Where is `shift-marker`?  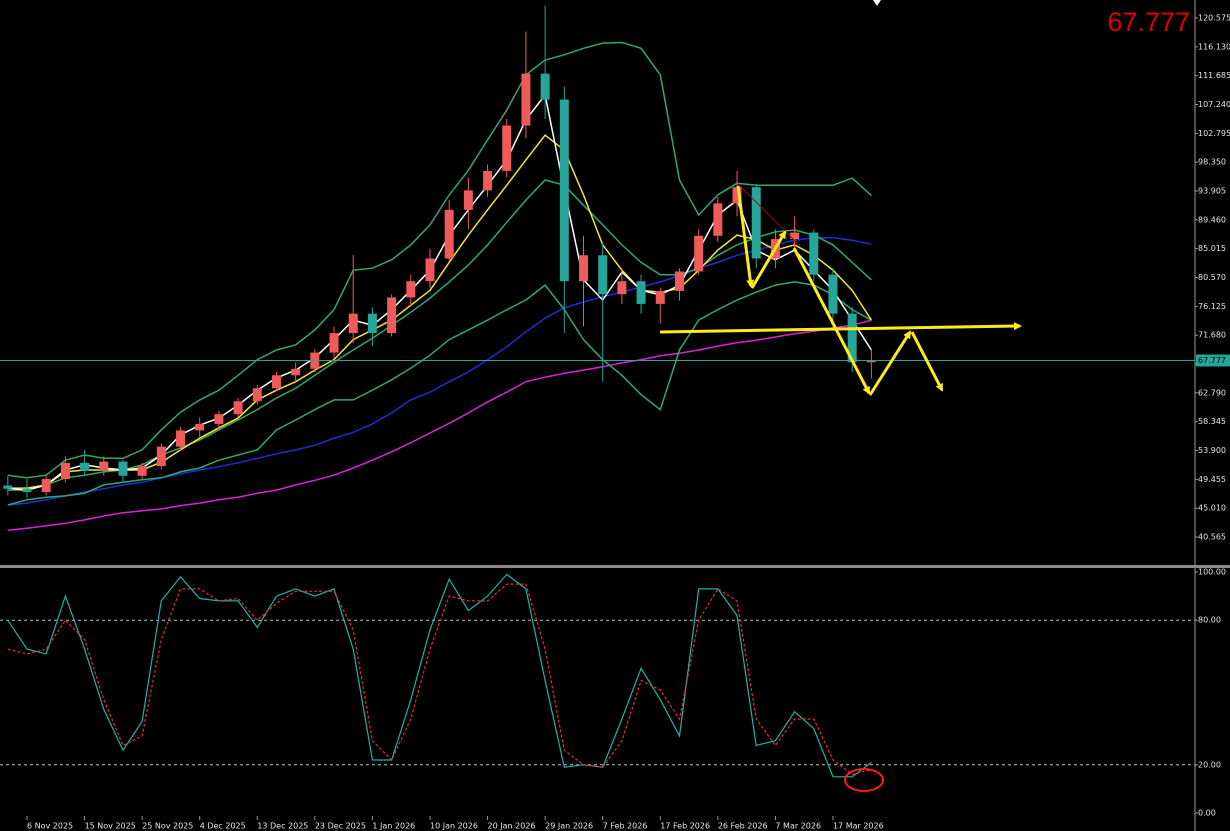
shift-marker is located at coordinates (877, 3).